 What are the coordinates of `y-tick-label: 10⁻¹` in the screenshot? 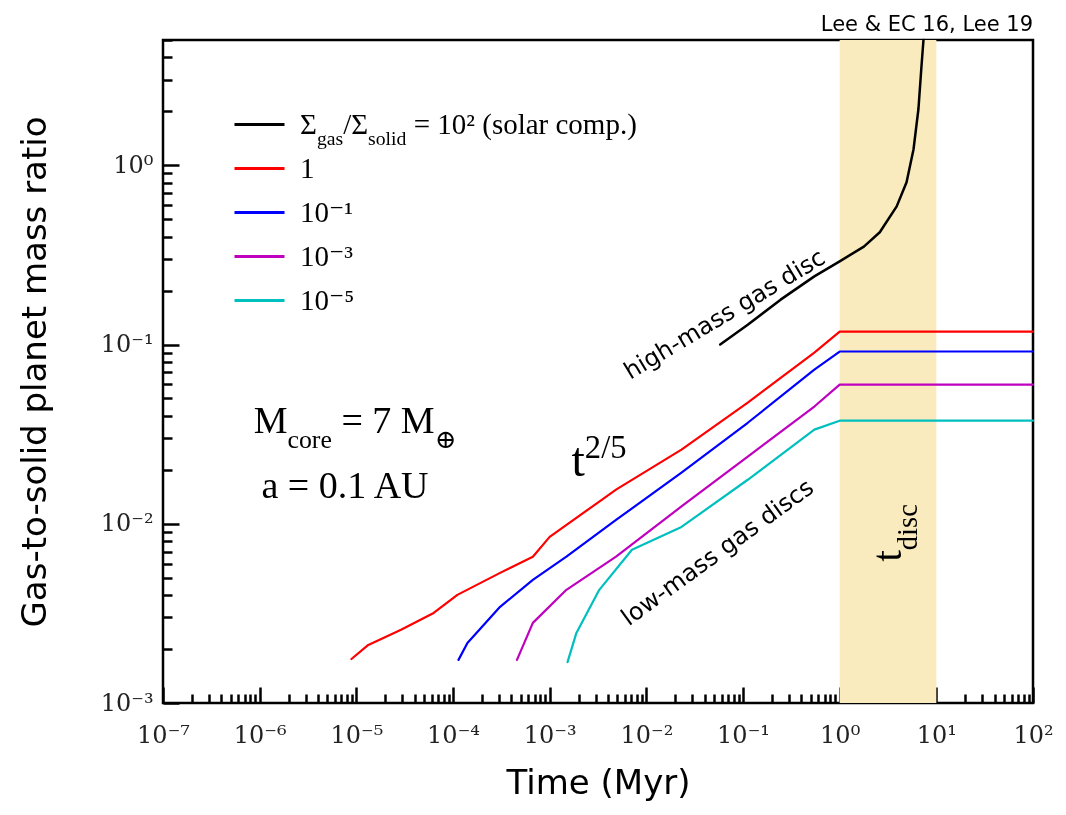 It's located at (127, 344).